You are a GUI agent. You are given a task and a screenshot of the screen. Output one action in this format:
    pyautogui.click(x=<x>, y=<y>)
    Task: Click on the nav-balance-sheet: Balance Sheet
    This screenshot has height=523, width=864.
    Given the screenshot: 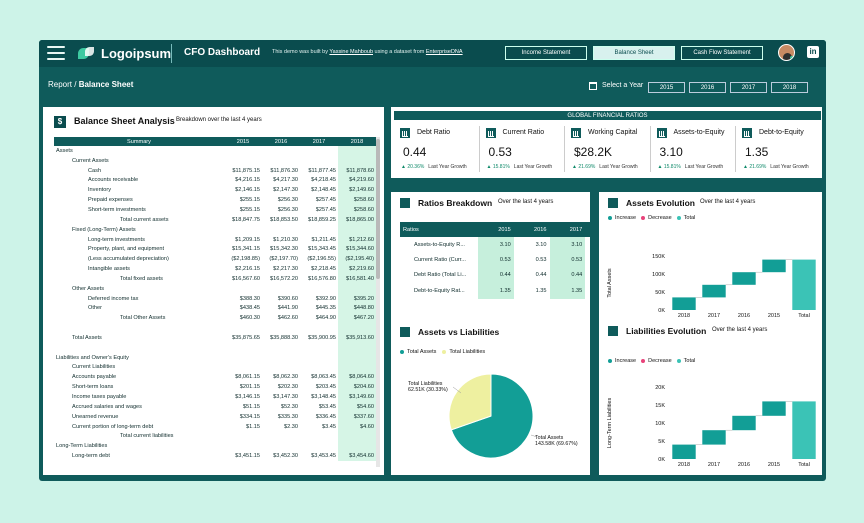 What is the action you would take?
    pyautogui.click(x=634, y=53)
    